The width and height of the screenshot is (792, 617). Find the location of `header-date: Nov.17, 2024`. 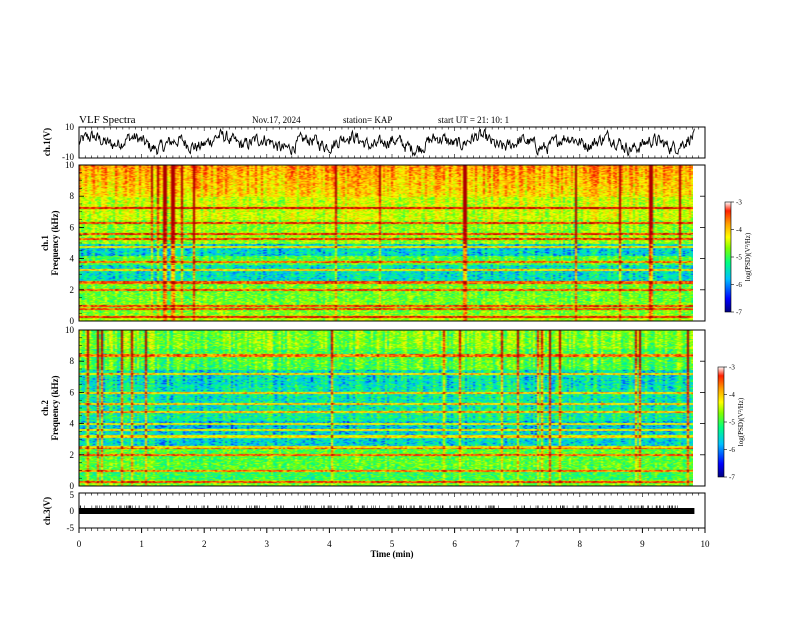

header-date: Nov.17, 2024 is located at coordinates (276, 120).